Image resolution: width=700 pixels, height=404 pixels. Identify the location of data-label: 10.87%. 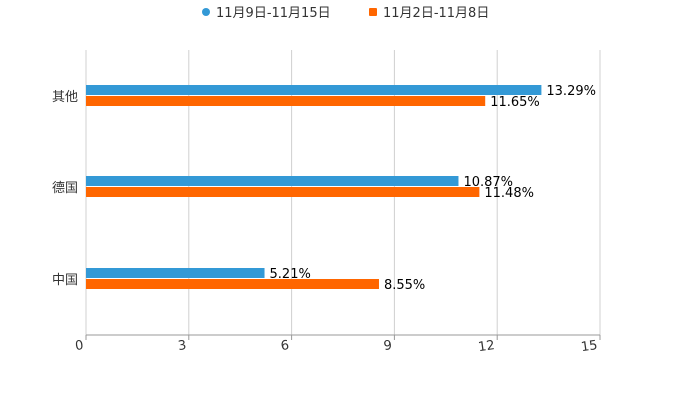
(488, 182).